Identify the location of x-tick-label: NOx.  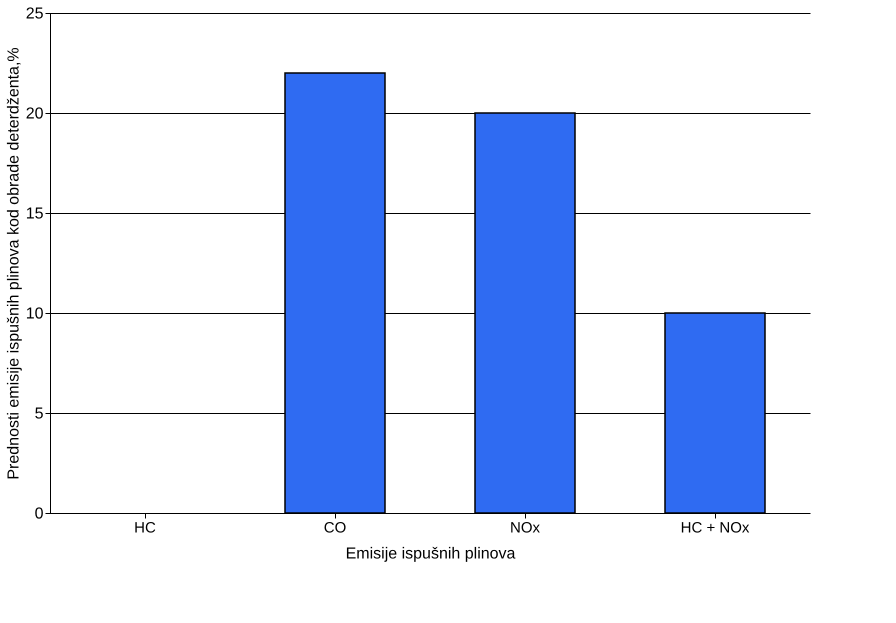
(525, 528).